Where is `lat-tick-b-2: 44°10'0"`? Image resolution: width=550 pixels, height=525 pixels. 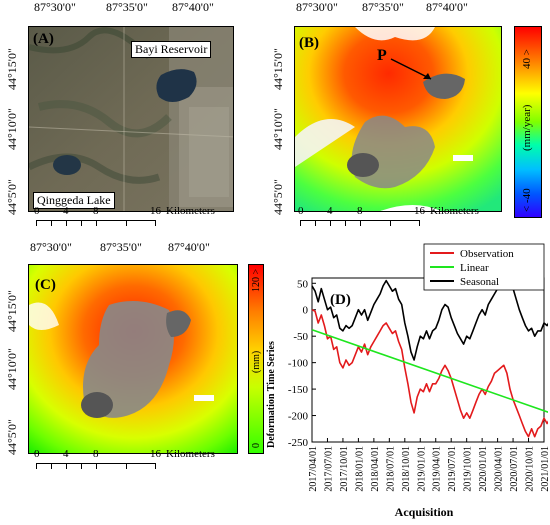 lat-tick-b-2: 44°10'0" is located at coordinates (278, 129).